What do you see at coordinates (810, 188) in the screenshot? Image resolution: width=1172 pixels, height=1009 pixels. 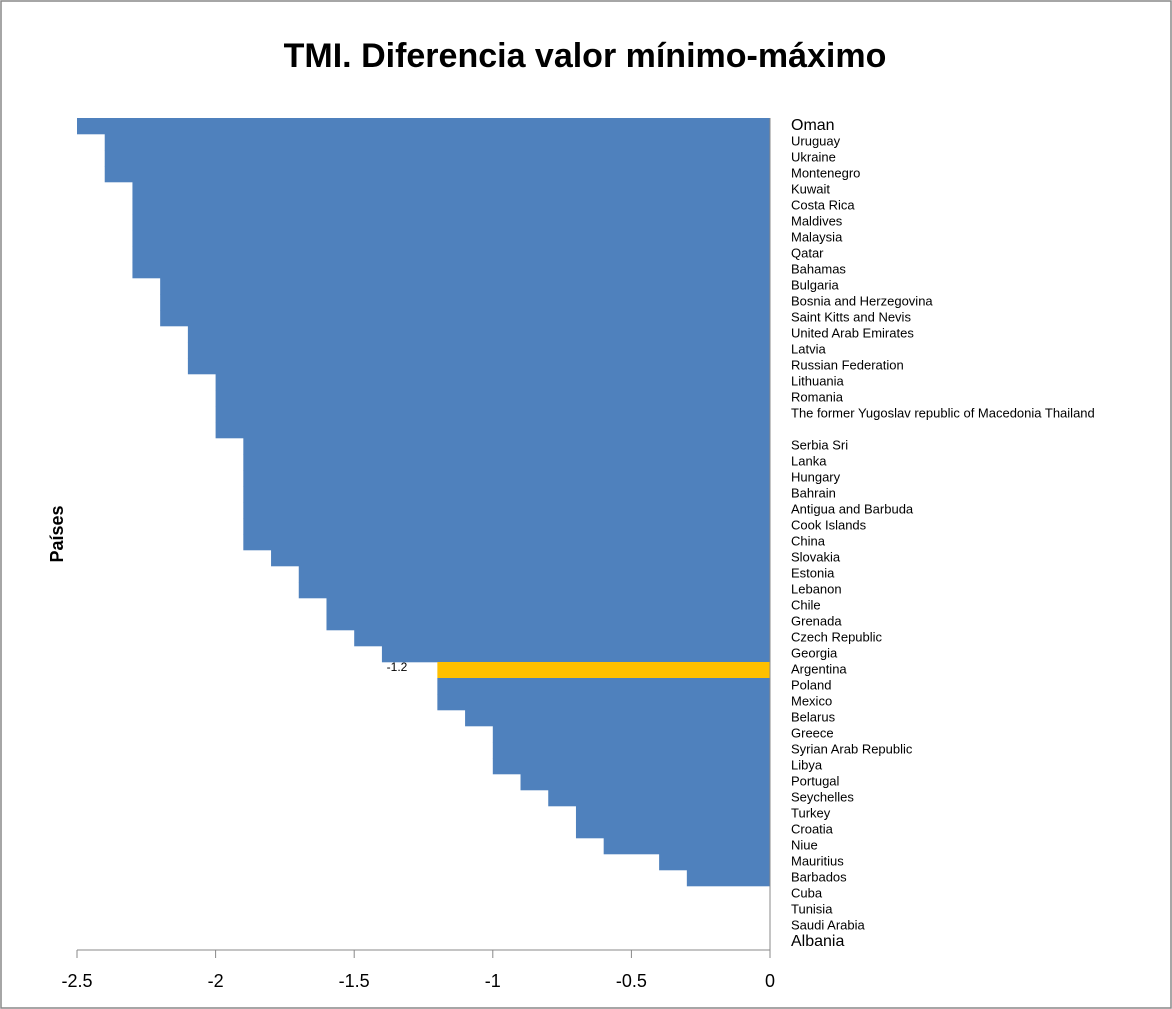 I see `y-tick-label: Kuwait` at bounding box center [810, 188].